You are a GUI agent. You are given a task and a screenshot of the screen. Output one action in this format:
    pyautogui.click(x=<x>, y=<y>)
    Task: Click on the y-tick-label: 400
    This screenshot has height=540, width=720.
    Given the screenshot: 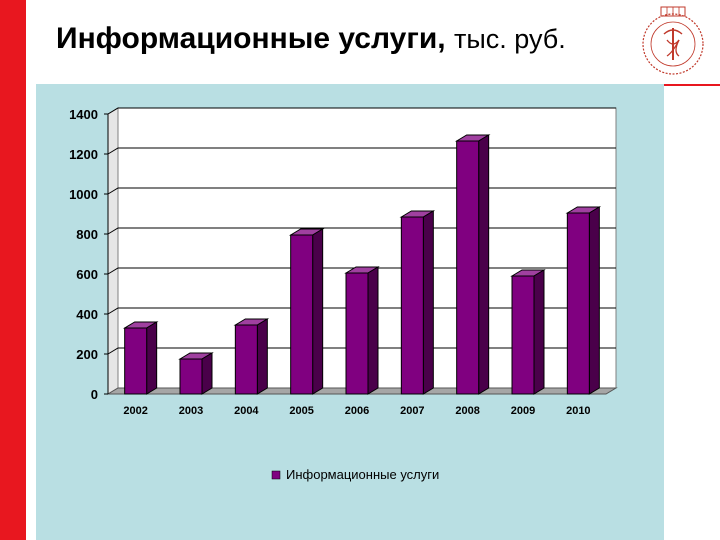 What is the action you would take?
    pyautogui.click(x=87, y=314)
    